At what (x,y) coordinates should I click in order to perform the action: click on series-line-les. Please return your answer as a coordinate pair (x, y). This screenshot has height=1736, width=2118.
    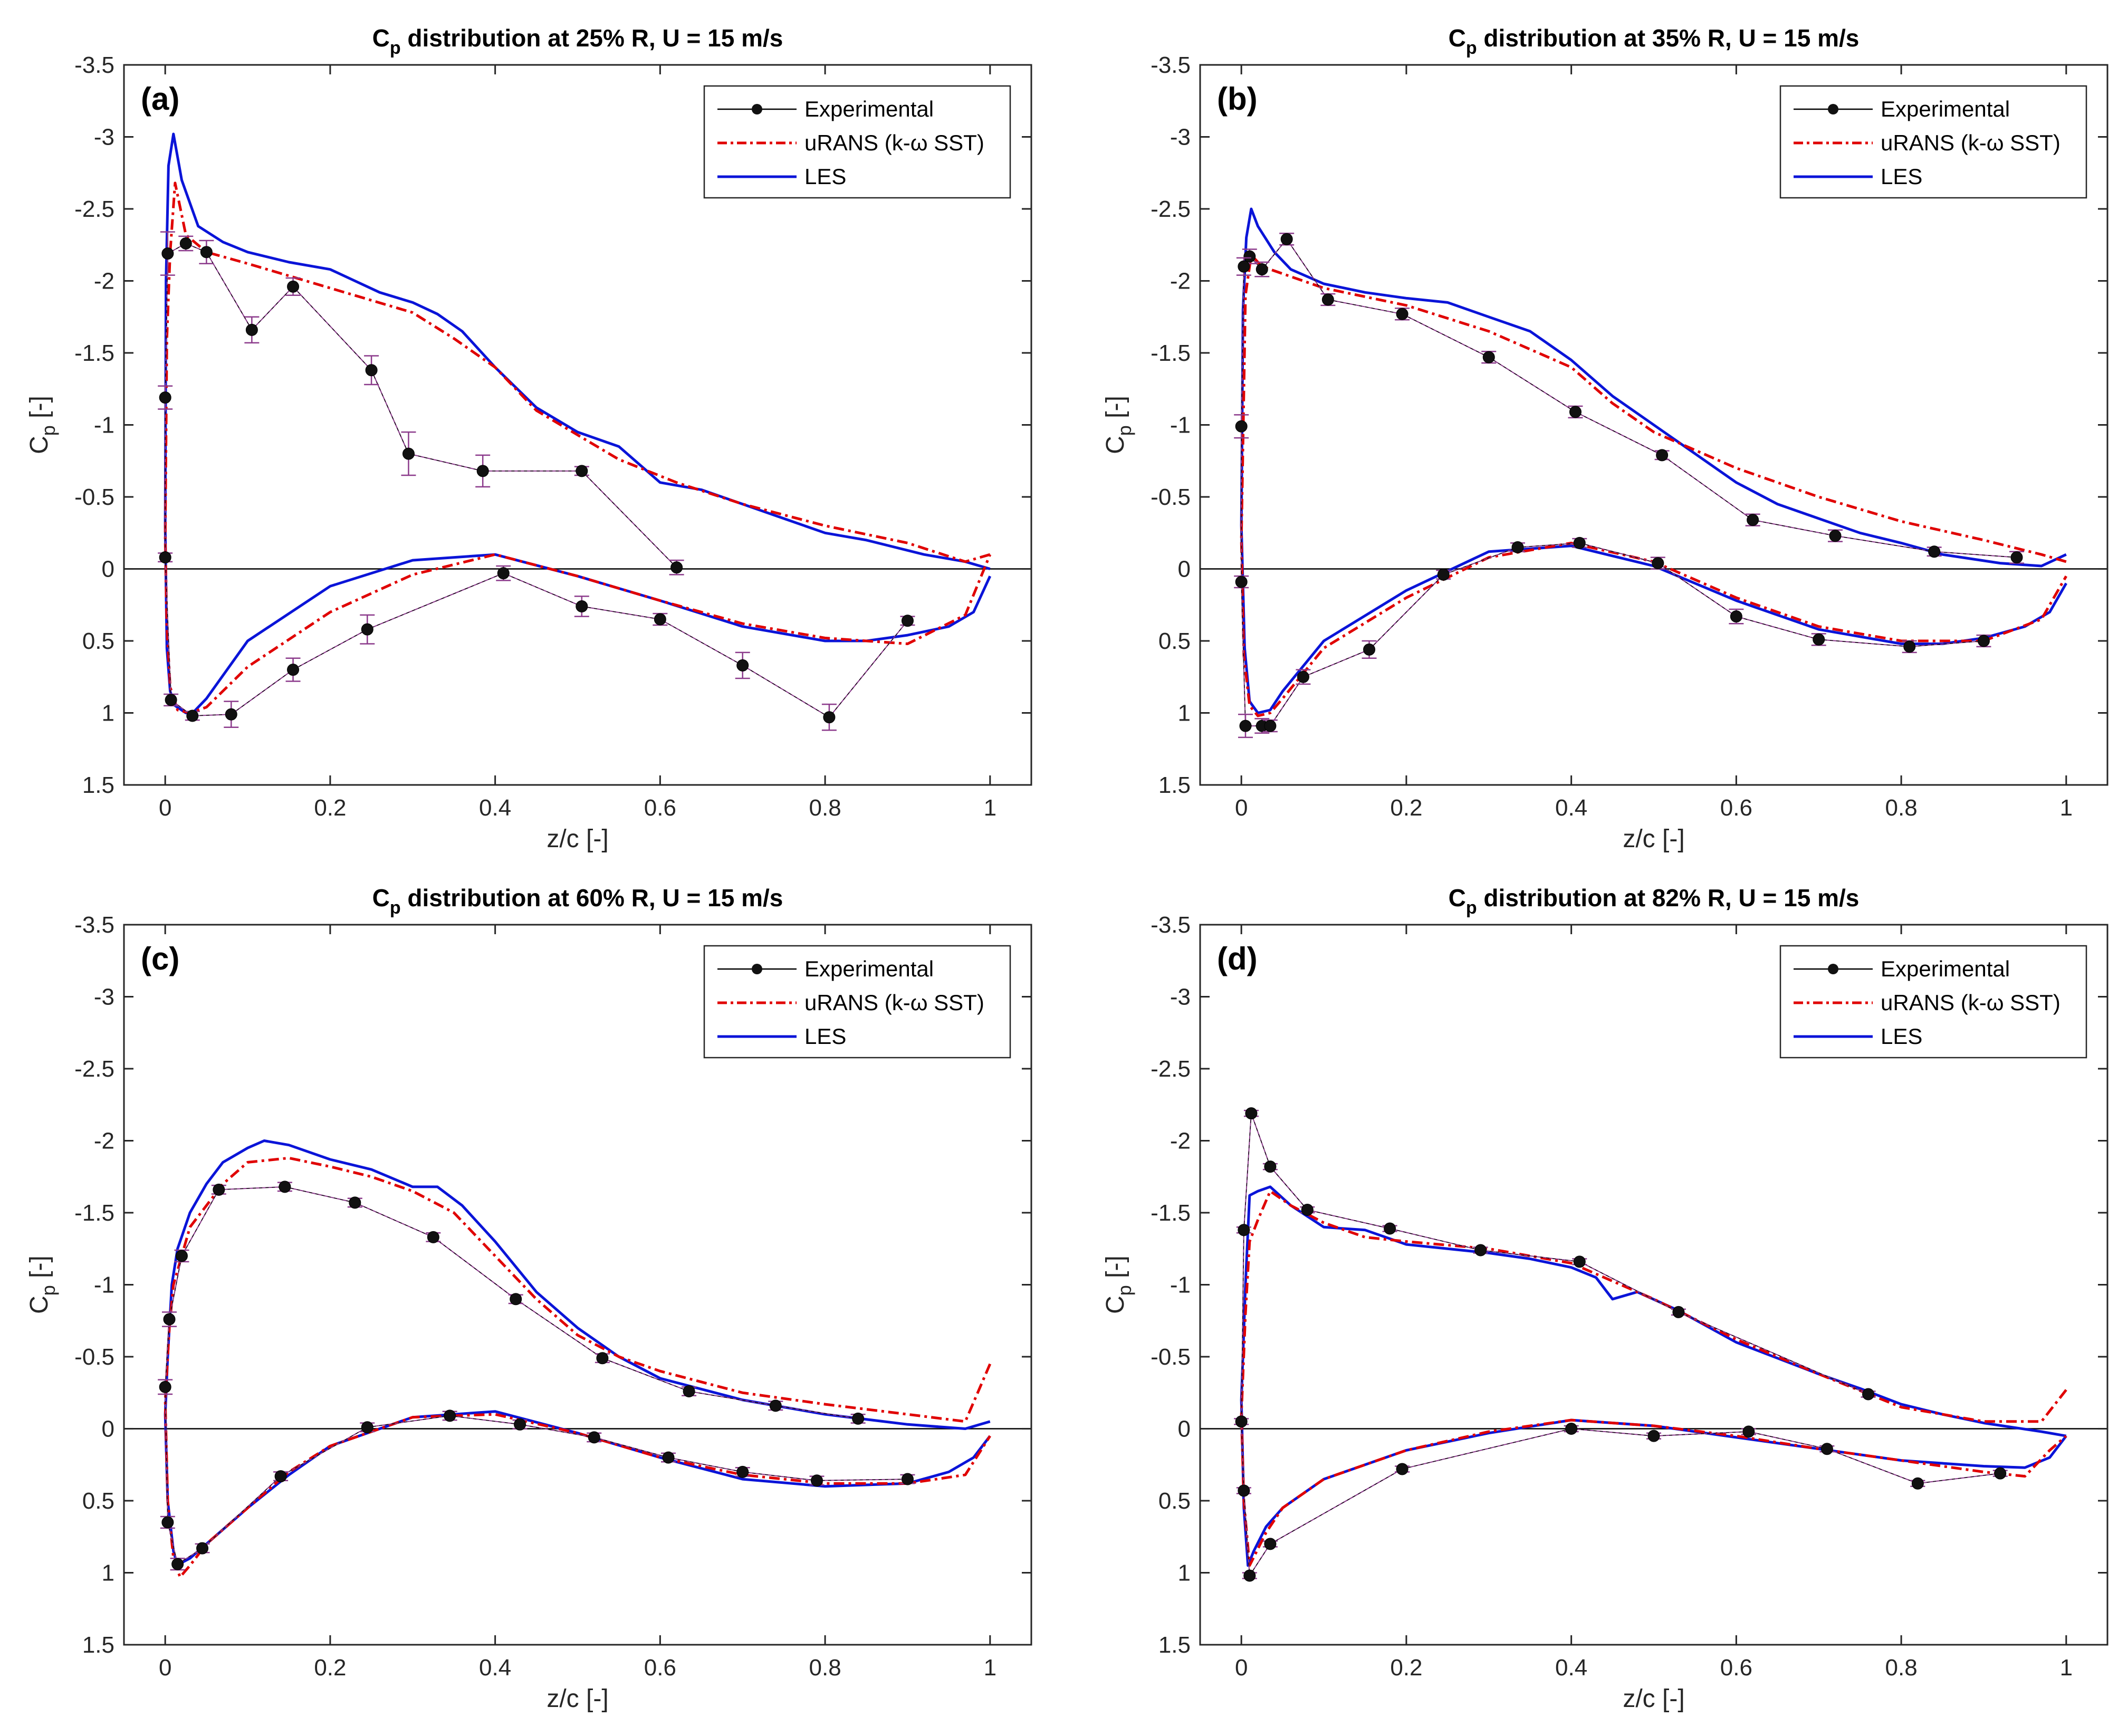
    Looking at the image, I should click on (1653, 460).